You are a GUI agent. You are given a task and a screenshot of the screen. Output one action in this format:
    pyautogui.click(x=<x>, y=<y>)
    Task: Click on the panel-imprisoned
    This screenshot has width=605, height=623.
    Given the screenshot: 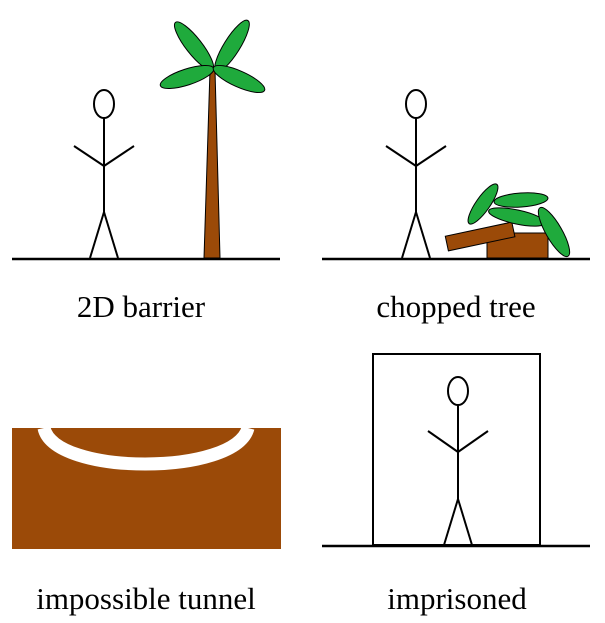 What is the action you would take?
    pyautogui.click(x=456, y=450)
    